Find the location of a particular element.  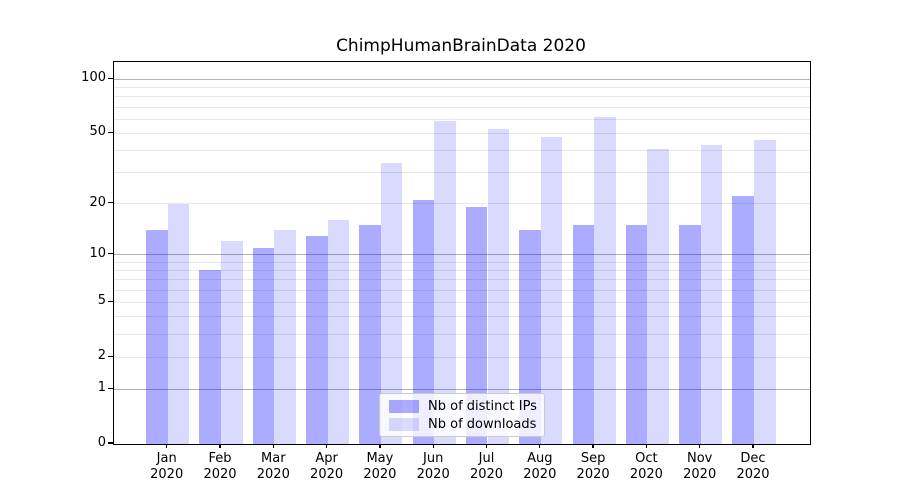

x-tick-label-jul: Jul 2020 is located at coordinates (487, 467).